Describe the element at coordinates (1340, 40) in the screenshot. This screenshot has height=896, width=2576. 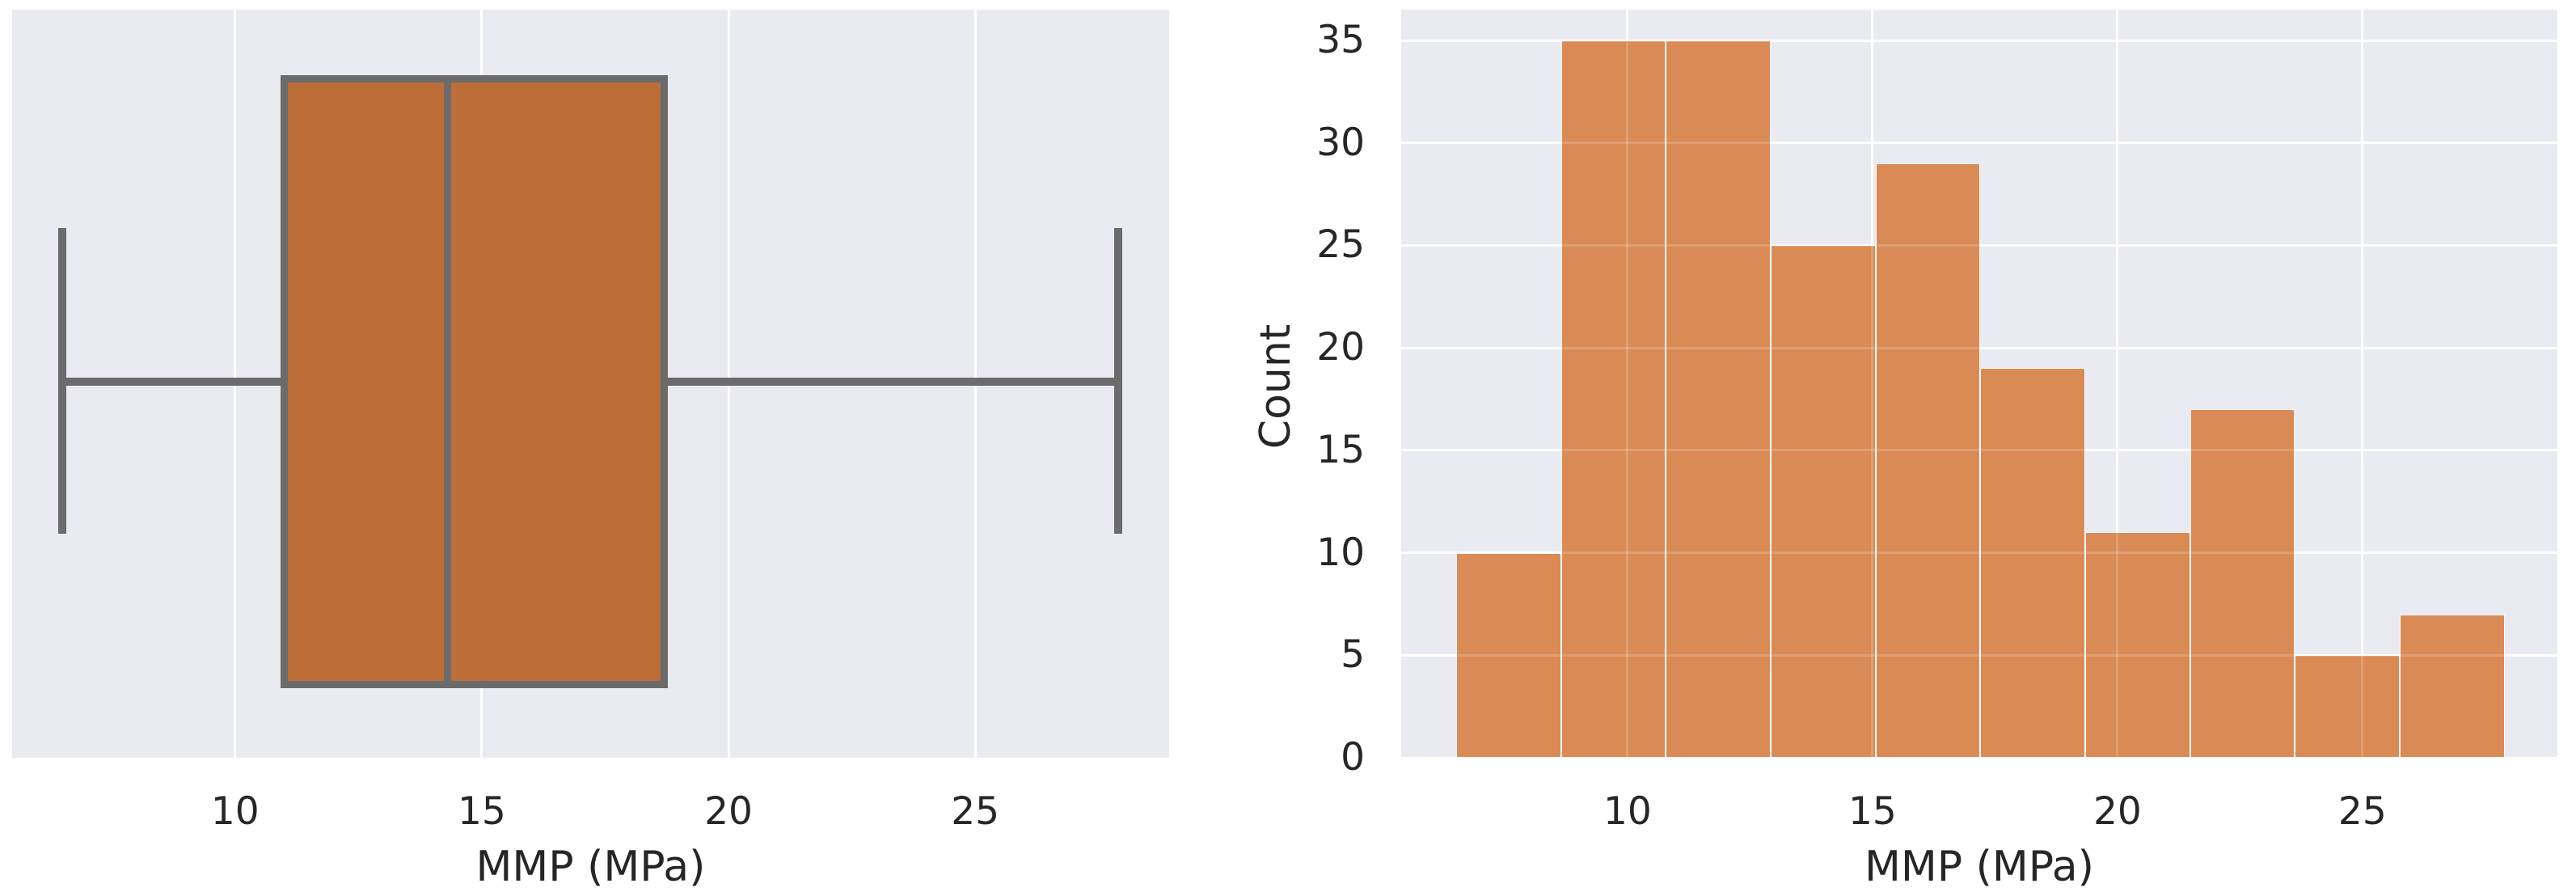
I see `histogram-y-tick-35: 35` at that location.